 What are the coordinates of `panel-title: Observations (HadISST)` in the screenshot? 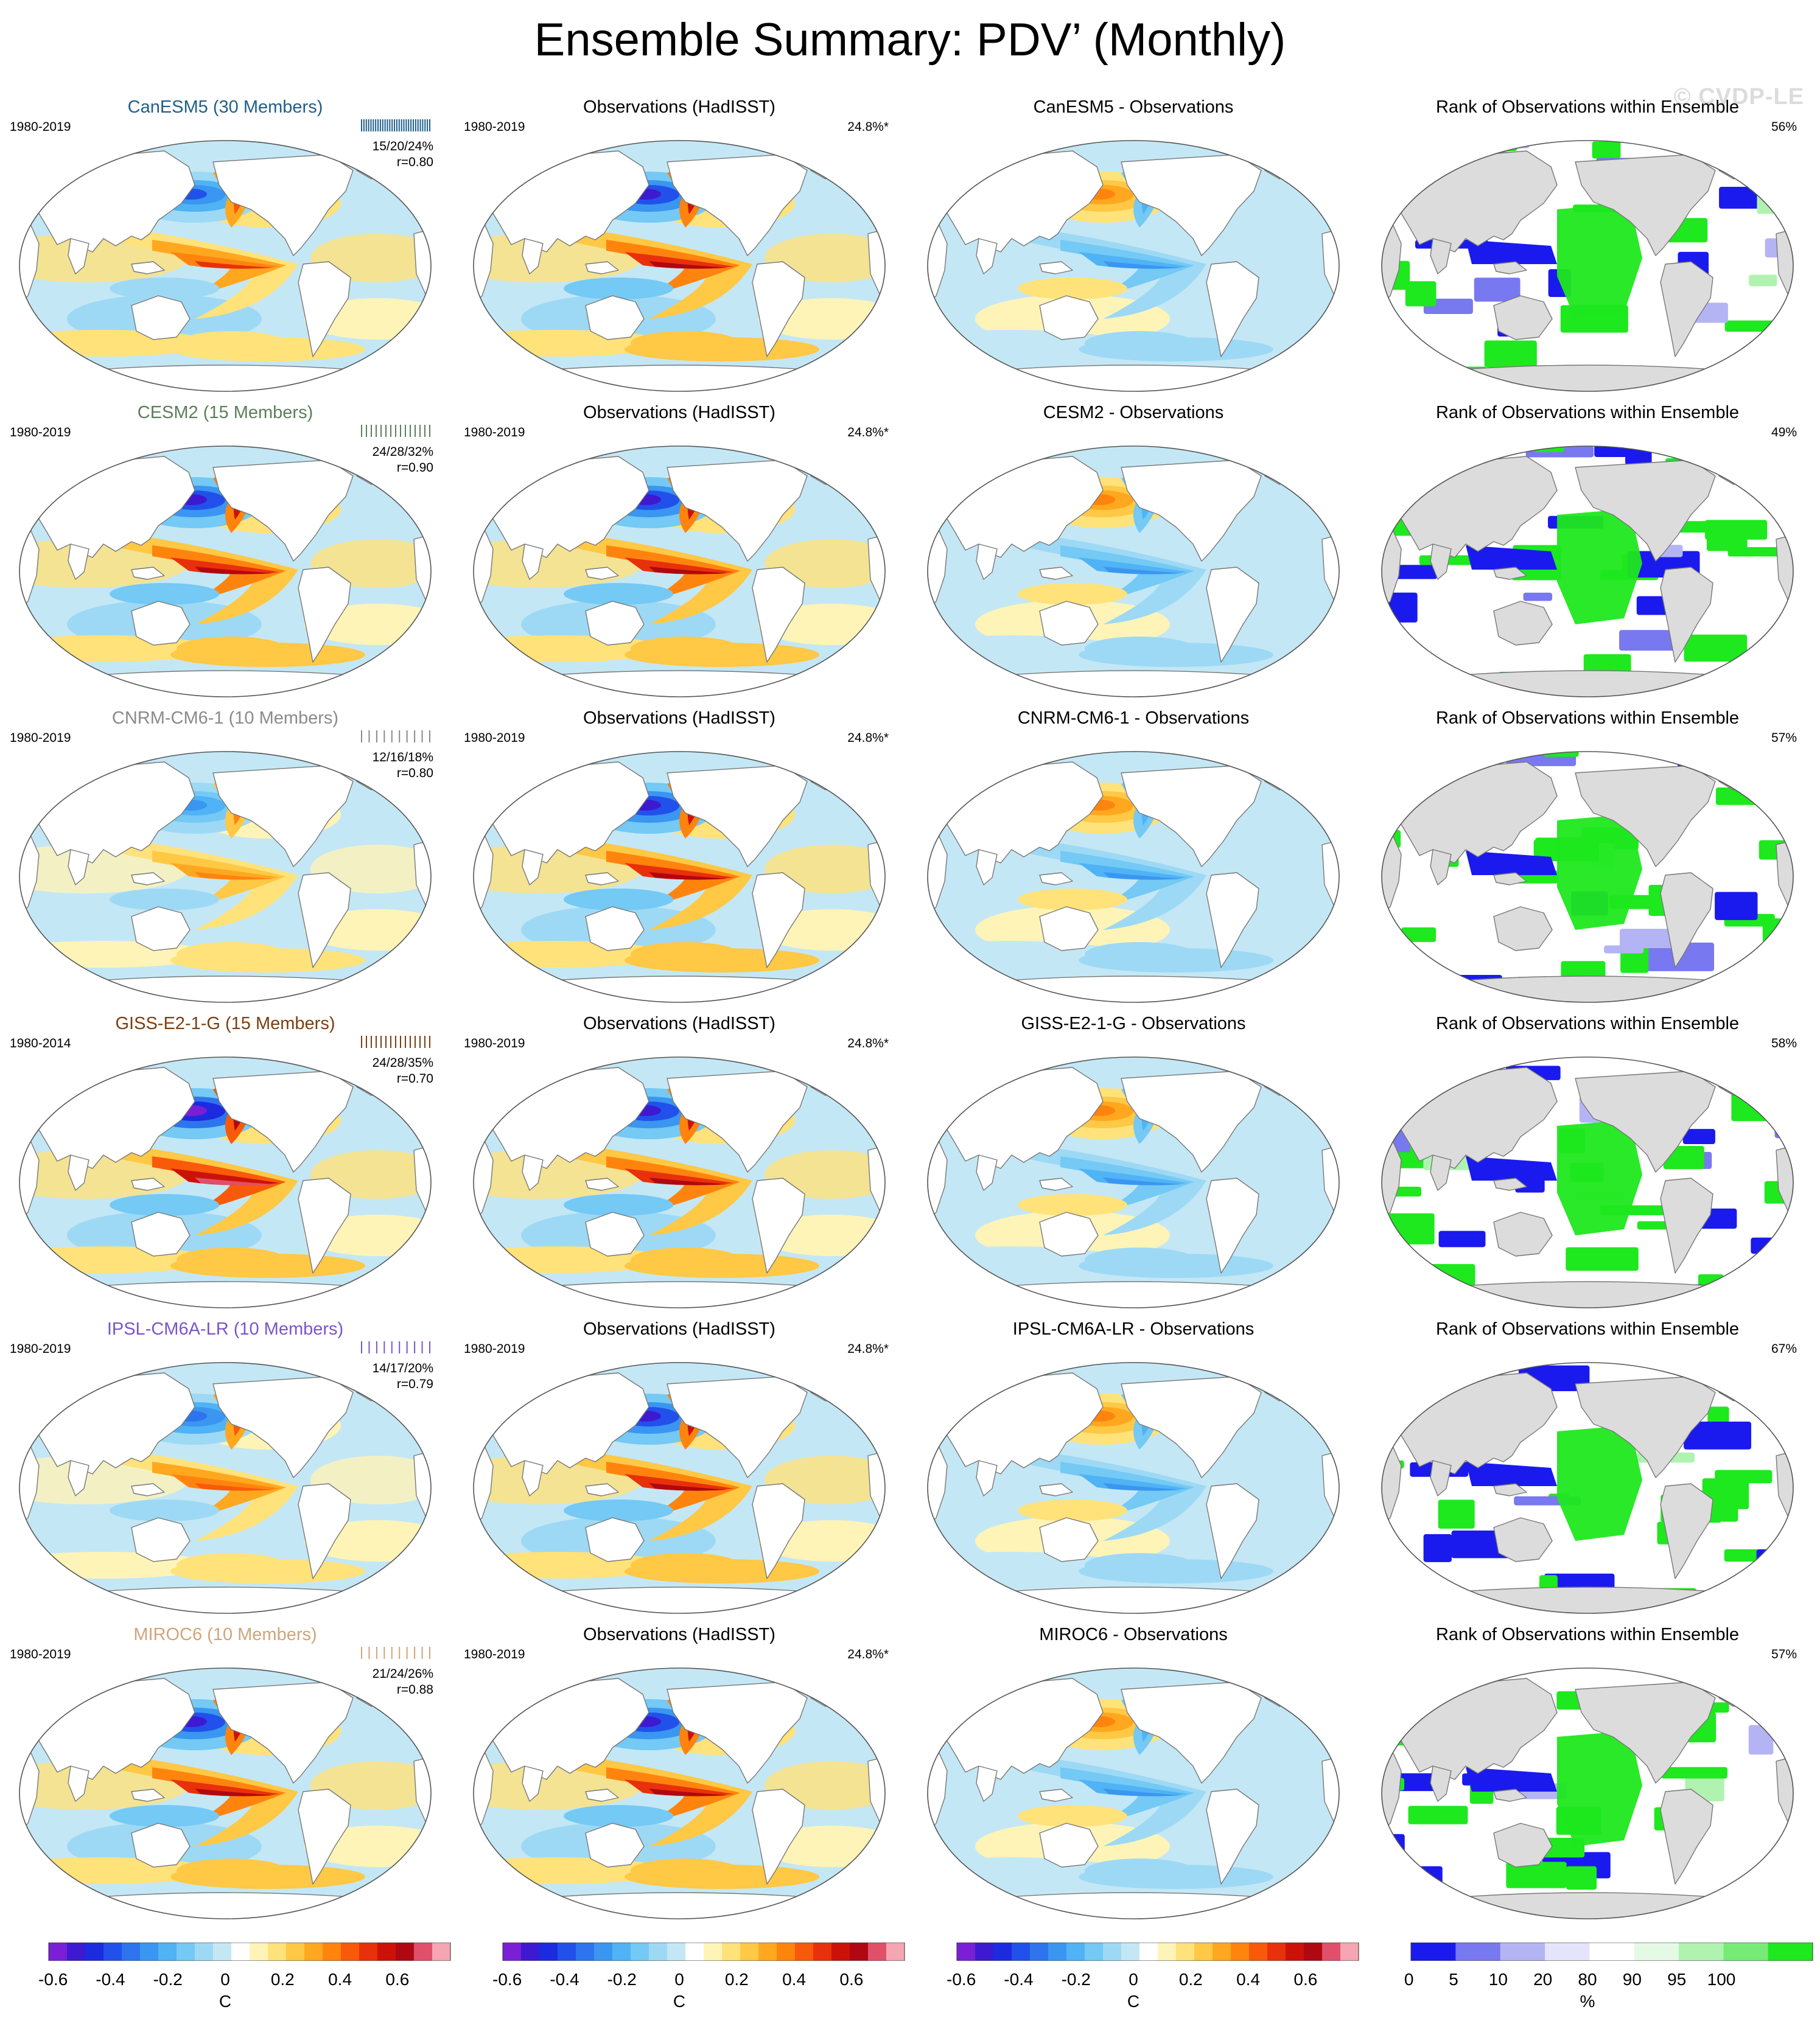 It's located at (679, 1023).